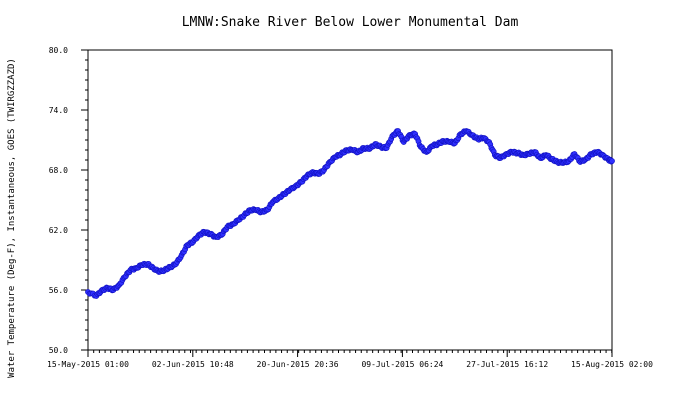  I want to click on y-tick-label: 68.0, so click(58, 170).